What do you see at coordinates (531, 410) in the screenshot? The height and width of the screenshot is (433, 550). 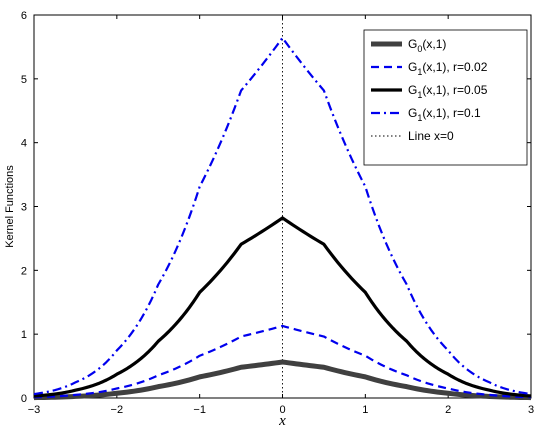 I see `x-tick-label: 3` at bounding box center [531, 410].